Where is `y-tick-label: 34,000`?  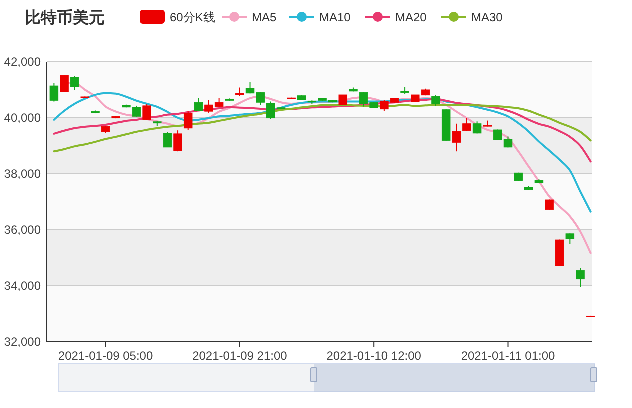
y-tick-label: 34,000 is located at coordinates (23, 286).